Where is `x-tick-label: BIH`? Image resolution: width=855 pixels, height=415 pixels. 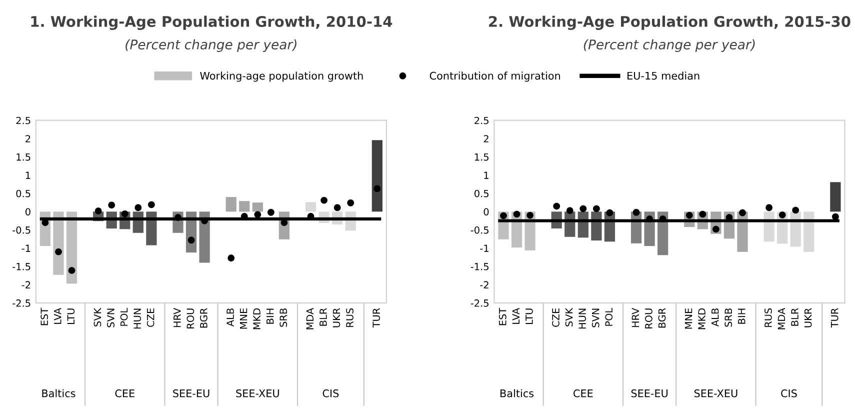 x-tick-label: BIH is located at coordinates (270, 316).